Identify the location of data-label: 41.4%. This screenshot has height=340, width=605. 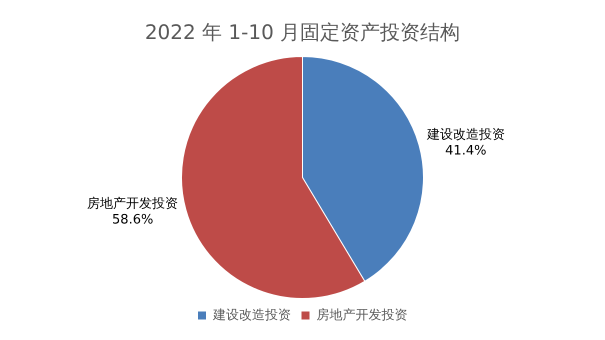
(465, 150).